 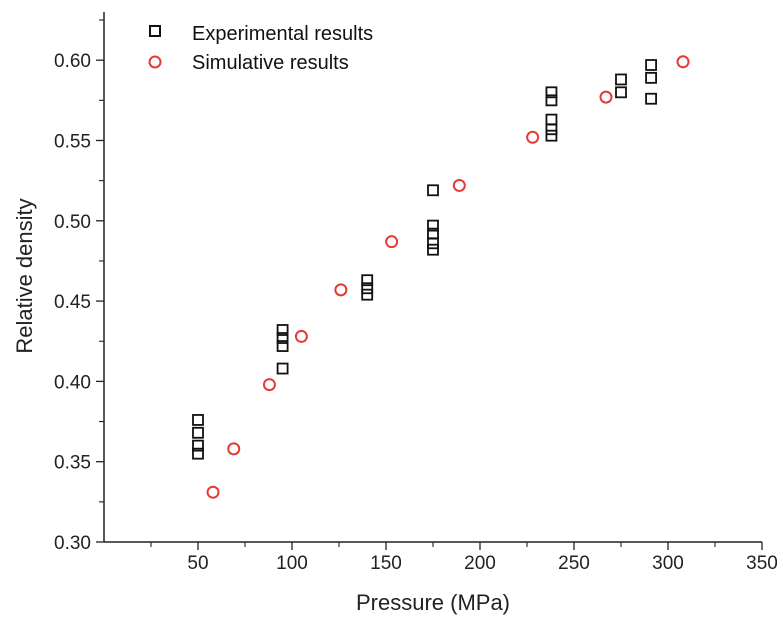 What do you see at coordinates (72, 302) in the screenshot?
I see `y-tick-label: 0.45` at bounding box center [72, 302].